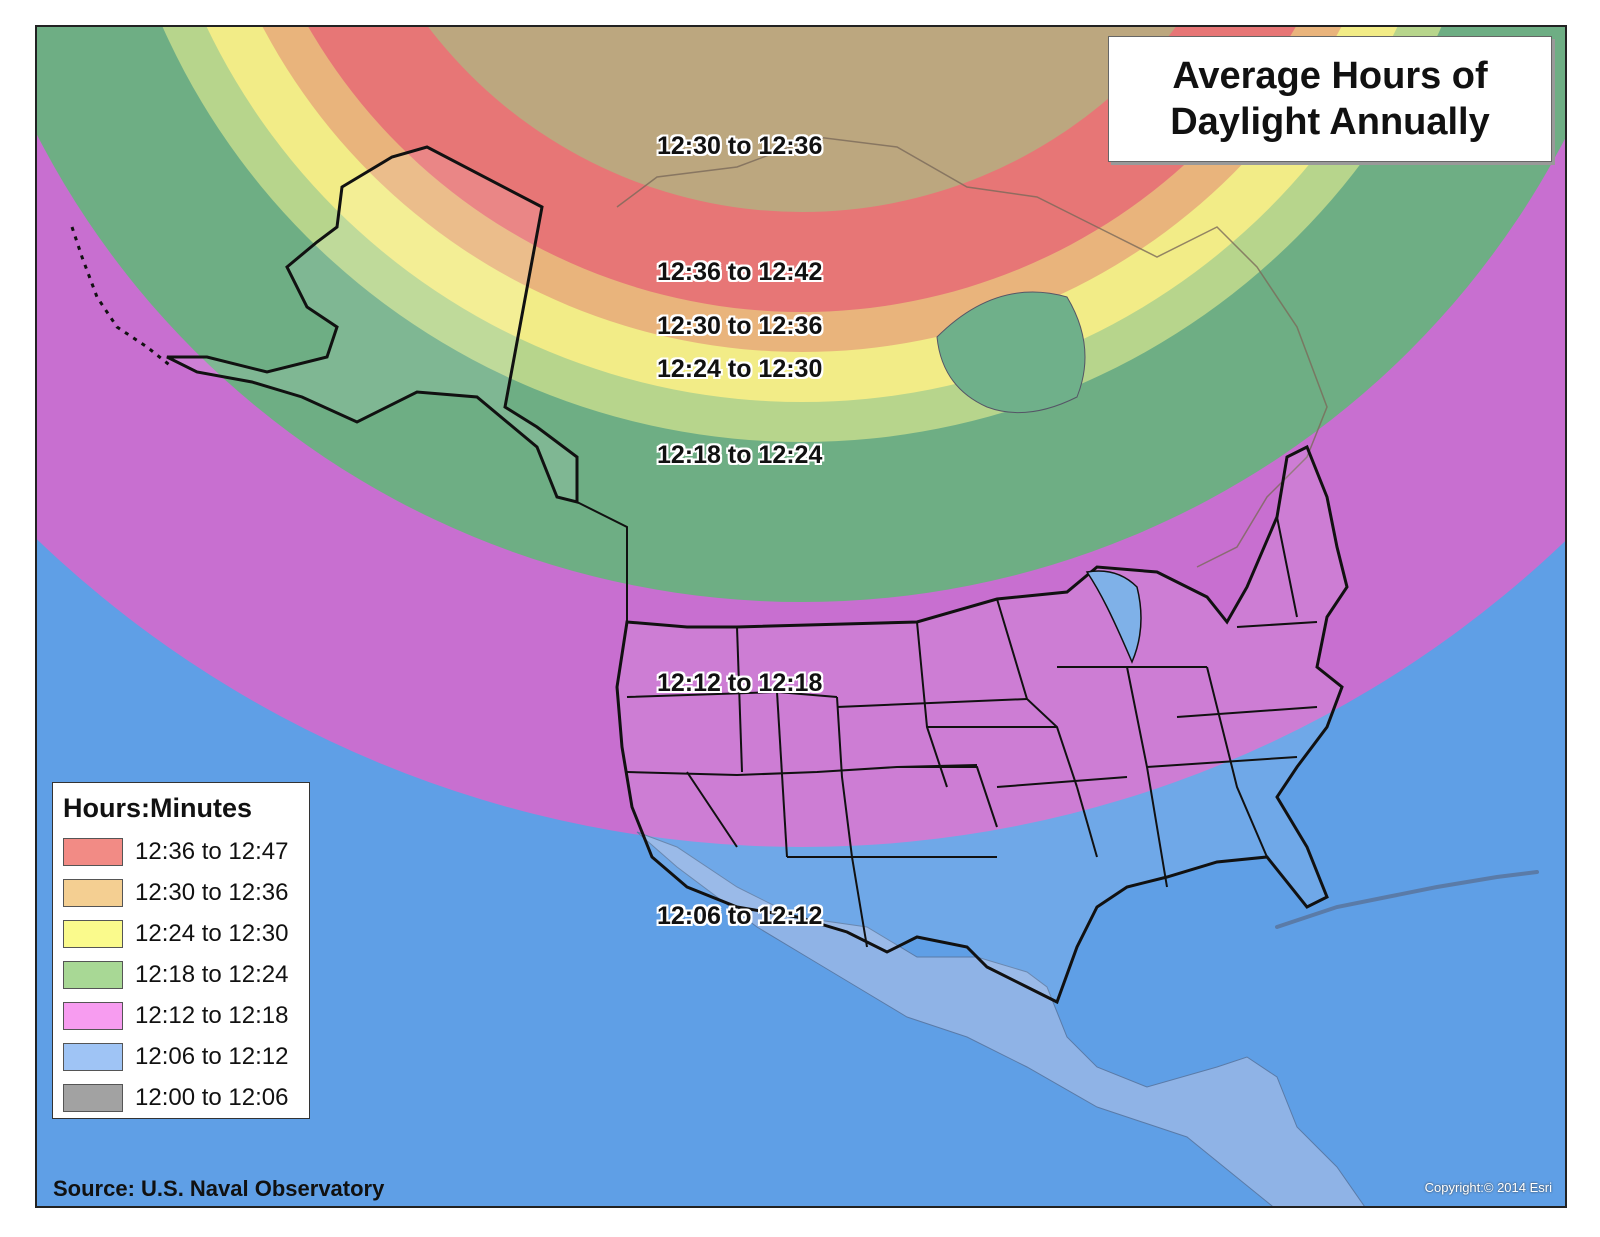 This screenshot has width=1600, height=1237. I want to click on legend-item: 12:06 to 12:12, so click(181, 1056).